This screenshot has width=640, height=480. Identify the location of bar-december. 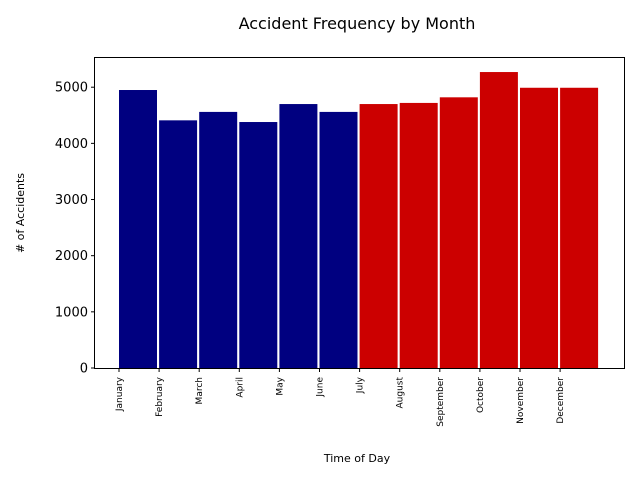
(579, 227).